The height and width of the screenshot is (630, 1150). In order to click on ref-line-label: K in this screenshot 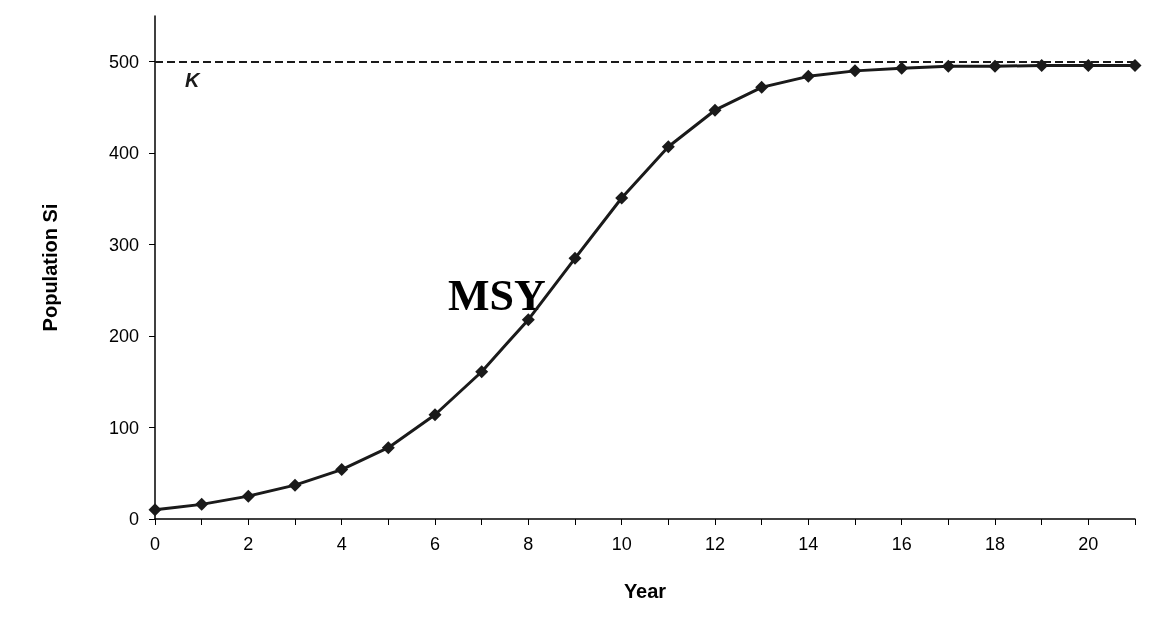, I will do `click(193, 79)`.